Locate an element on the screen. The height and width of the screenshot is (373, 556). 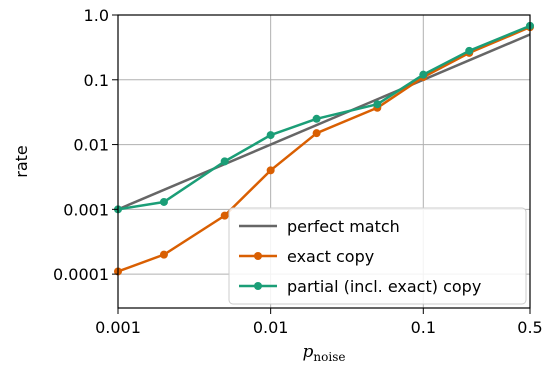
y-tick-label: 0.01 is located at coordinates (91, 145).